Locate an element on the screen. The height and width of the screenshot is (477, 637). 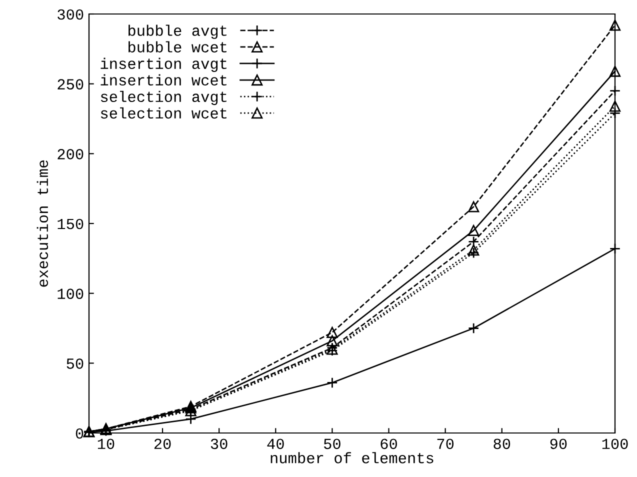
x-tick-label: 20 is located at coordinates (162, 444).